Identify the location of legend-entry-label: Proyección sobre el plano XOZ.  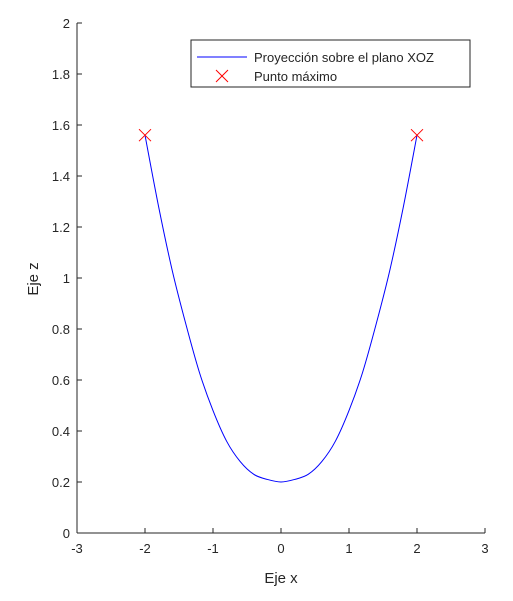
(344, 57).